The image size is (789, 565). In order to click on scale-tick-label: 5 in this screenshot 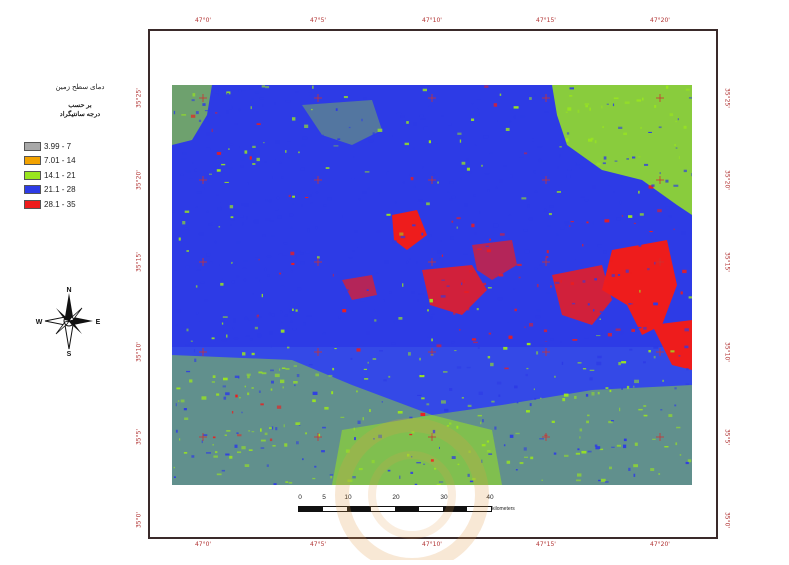, I will do `click(324, 497)`.